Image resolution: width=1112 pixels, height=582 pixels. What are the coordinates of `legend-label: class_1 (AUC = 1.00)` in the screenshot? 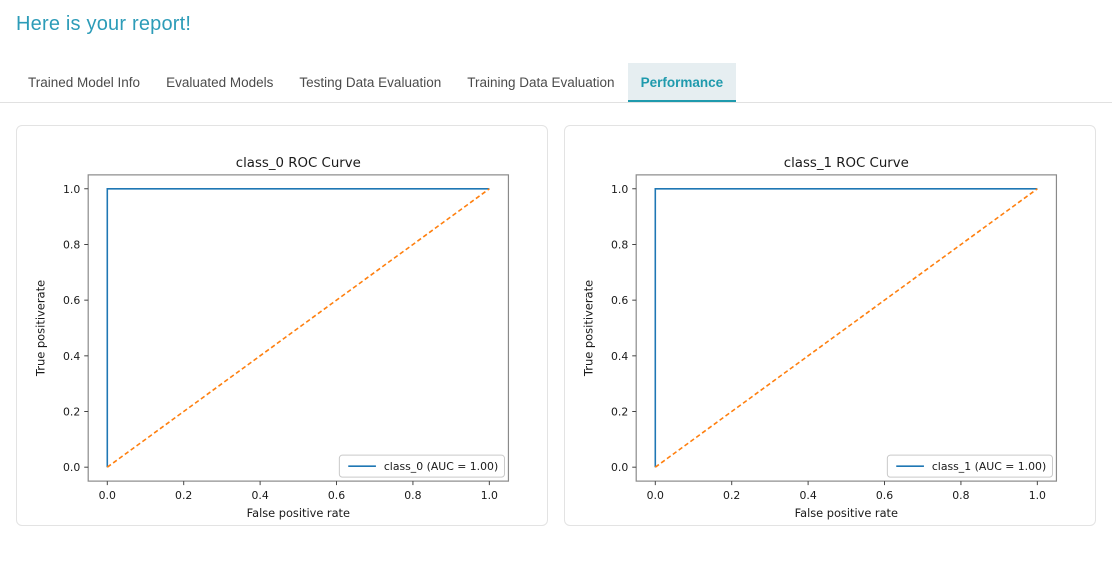 It's located at (989, 466).